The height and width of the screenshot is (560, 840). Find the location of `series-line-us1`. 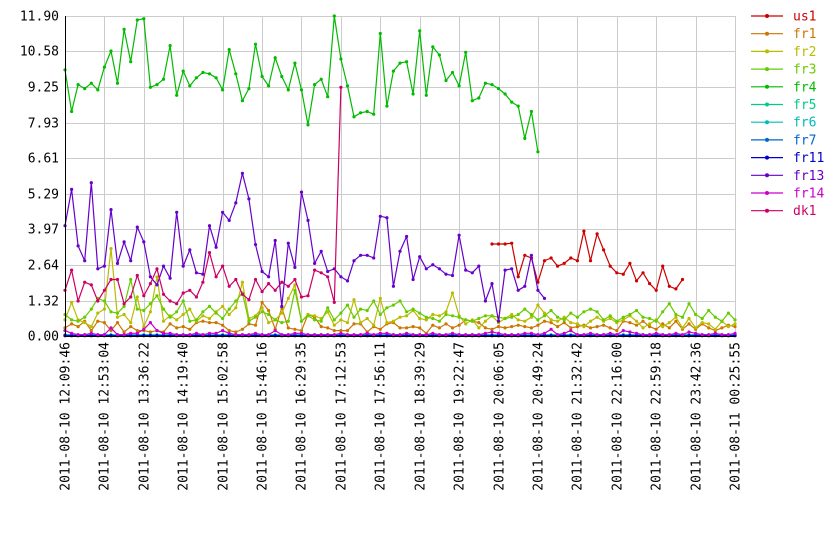

series-line-us1 is located at coordinates (587, 260).